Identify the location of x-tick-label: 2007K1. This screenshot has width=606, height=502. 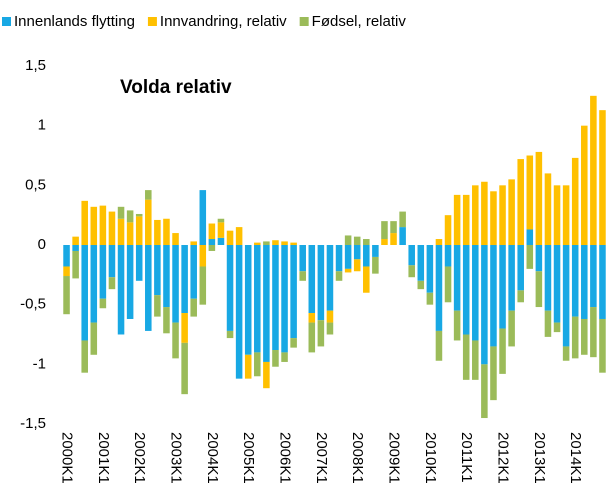
(321, 458).